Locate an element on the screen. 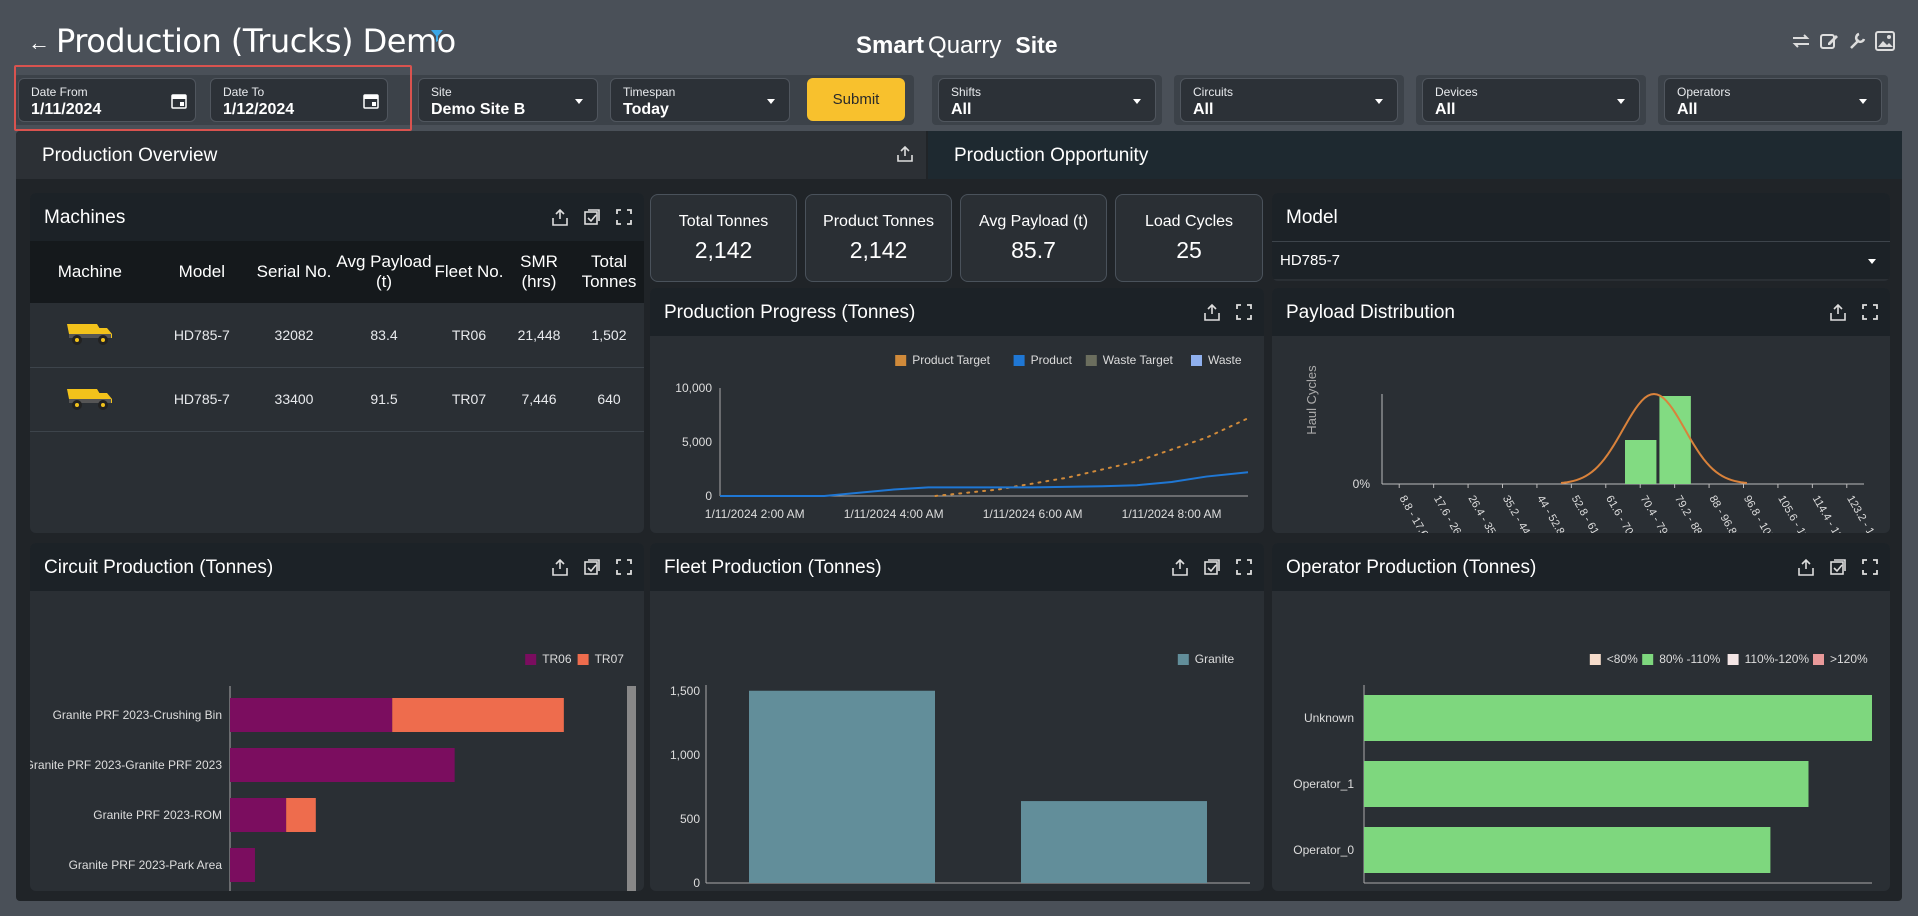 Image resolution: width=1918 pixels, height=916 pixels. kpi-load-cycles: Load Cycles 25 is located at coordinates (1189, 238).